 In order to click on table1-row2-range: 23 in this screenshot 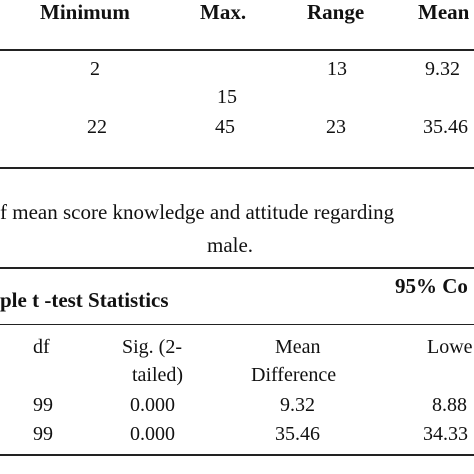, I will do `click(336, 127)`.